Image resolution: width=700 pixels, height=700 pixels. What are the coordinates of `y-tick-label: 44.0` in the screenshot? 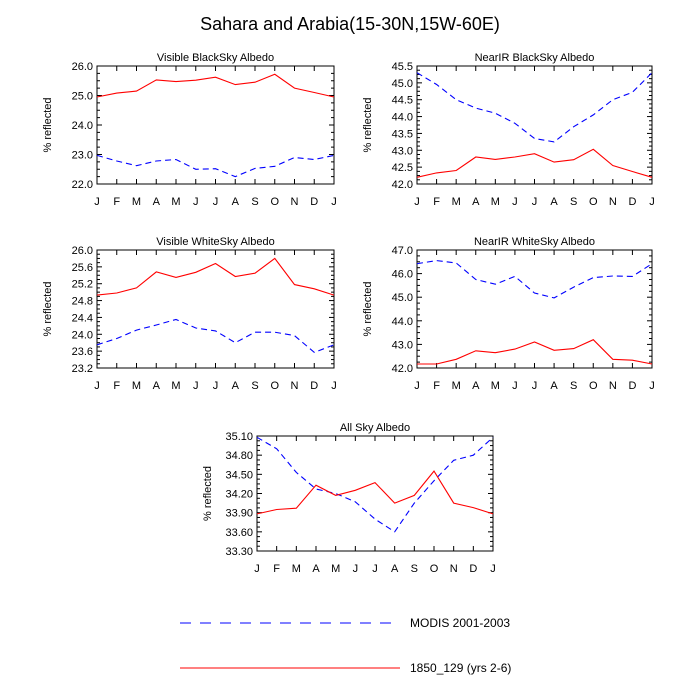 It's located at (402, 322).